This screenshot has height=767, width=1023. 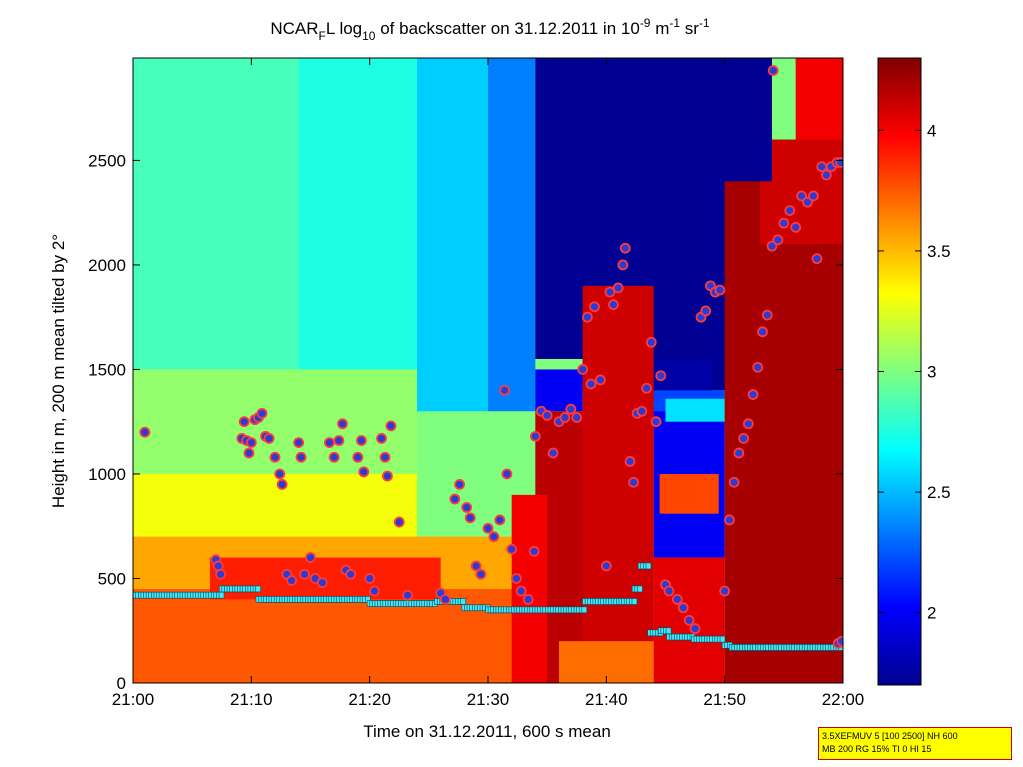 I want to click on y-tick-label: 1000, so click(x=107, y=474).